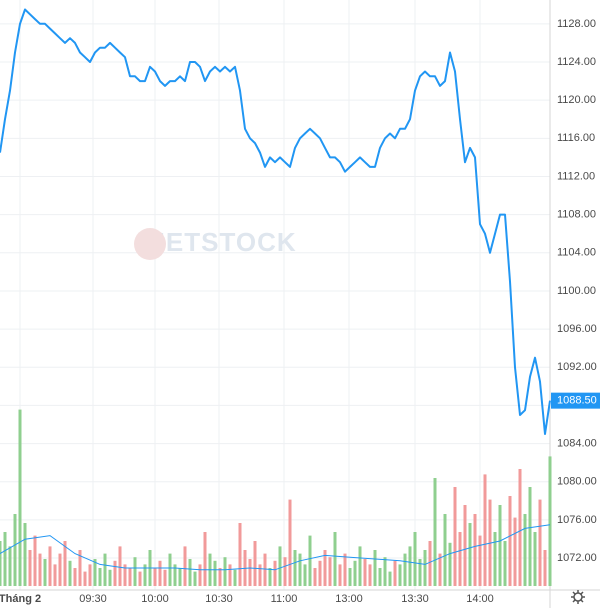 Image resolution: width=600 pixels, height=608 pixels. I want to click on y-tick-label: 1096.00, so click(577, 329).